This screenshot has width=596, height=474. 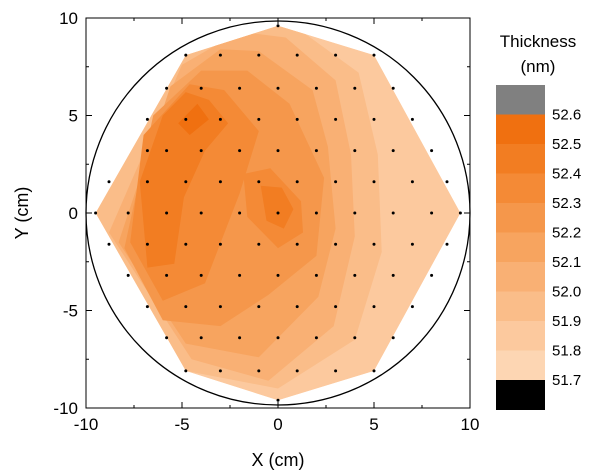 I want to click on y-axis-title: Y (cm), so click(x=22, y=213).